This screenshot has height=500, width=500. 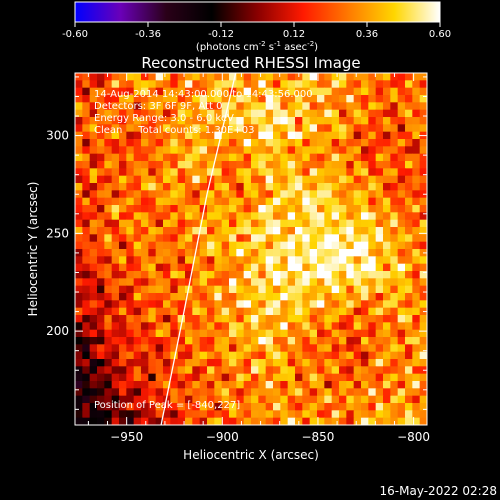 What do you see at coordinates (294, 34) in the screenshot?
I see `colorbar-tick-label: 0.12` at bounding box center [294, 34].